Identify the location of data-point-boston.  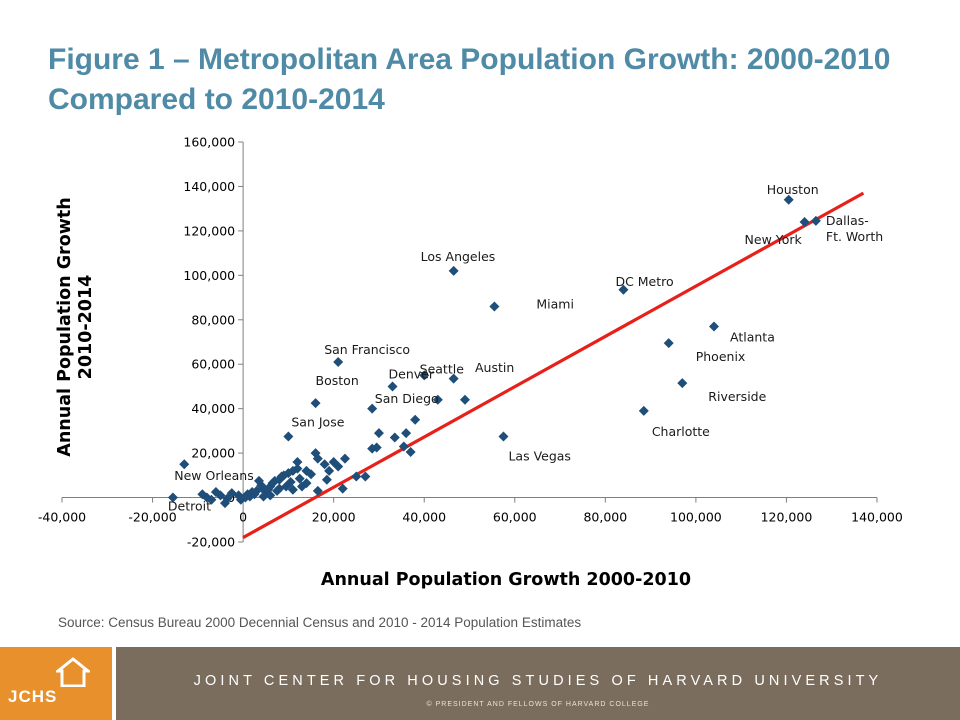
(315, 403).